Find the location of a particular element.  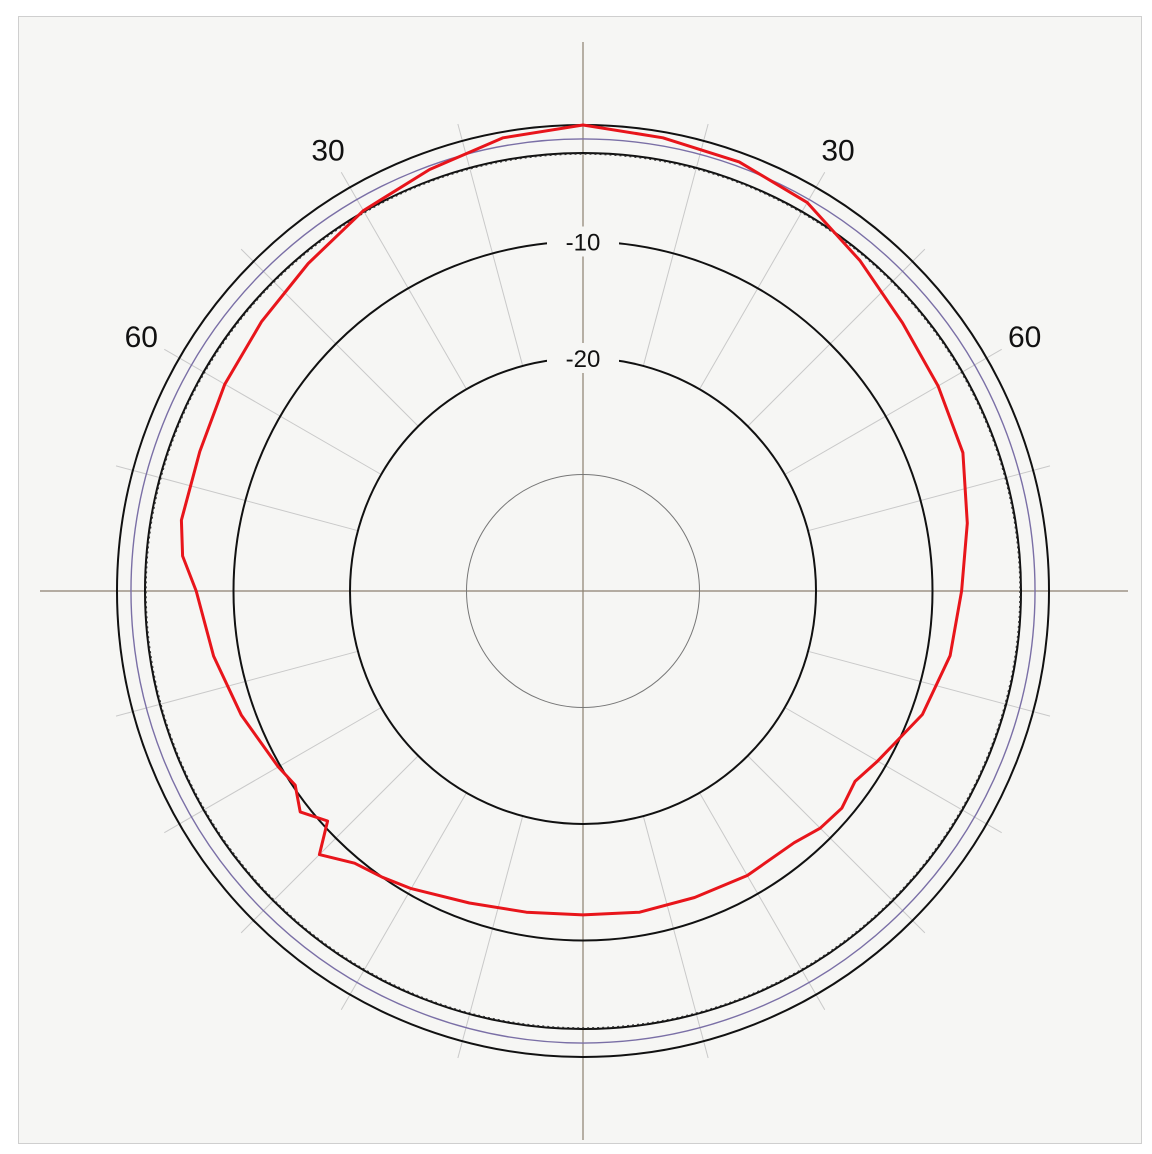

ring-labels: -10 -20 is located at coordinates (583, 299).